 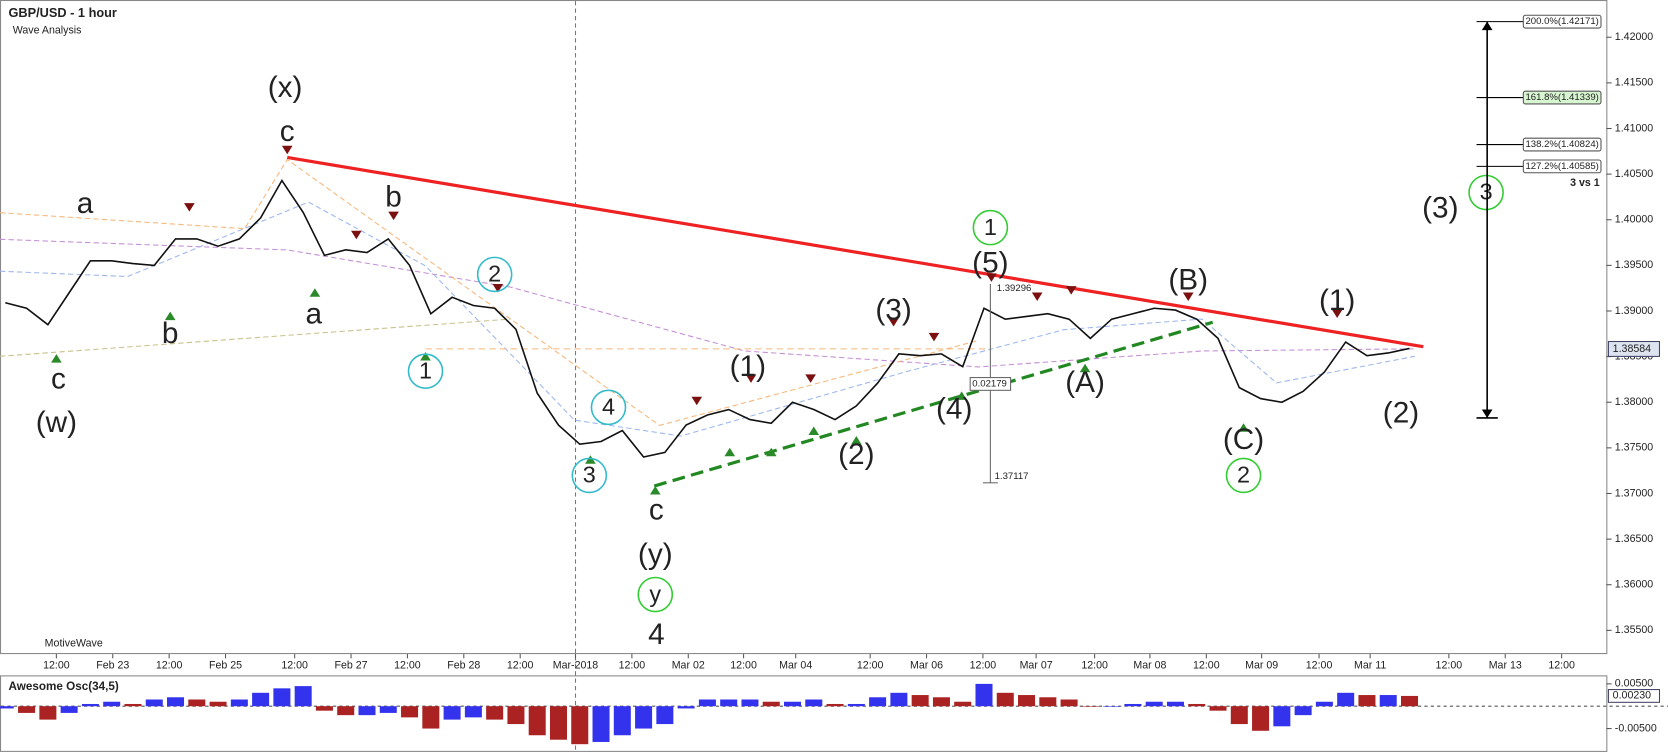 I want to click on fib-label: 138.2%(1.40824), so click(x=1561, y=144).